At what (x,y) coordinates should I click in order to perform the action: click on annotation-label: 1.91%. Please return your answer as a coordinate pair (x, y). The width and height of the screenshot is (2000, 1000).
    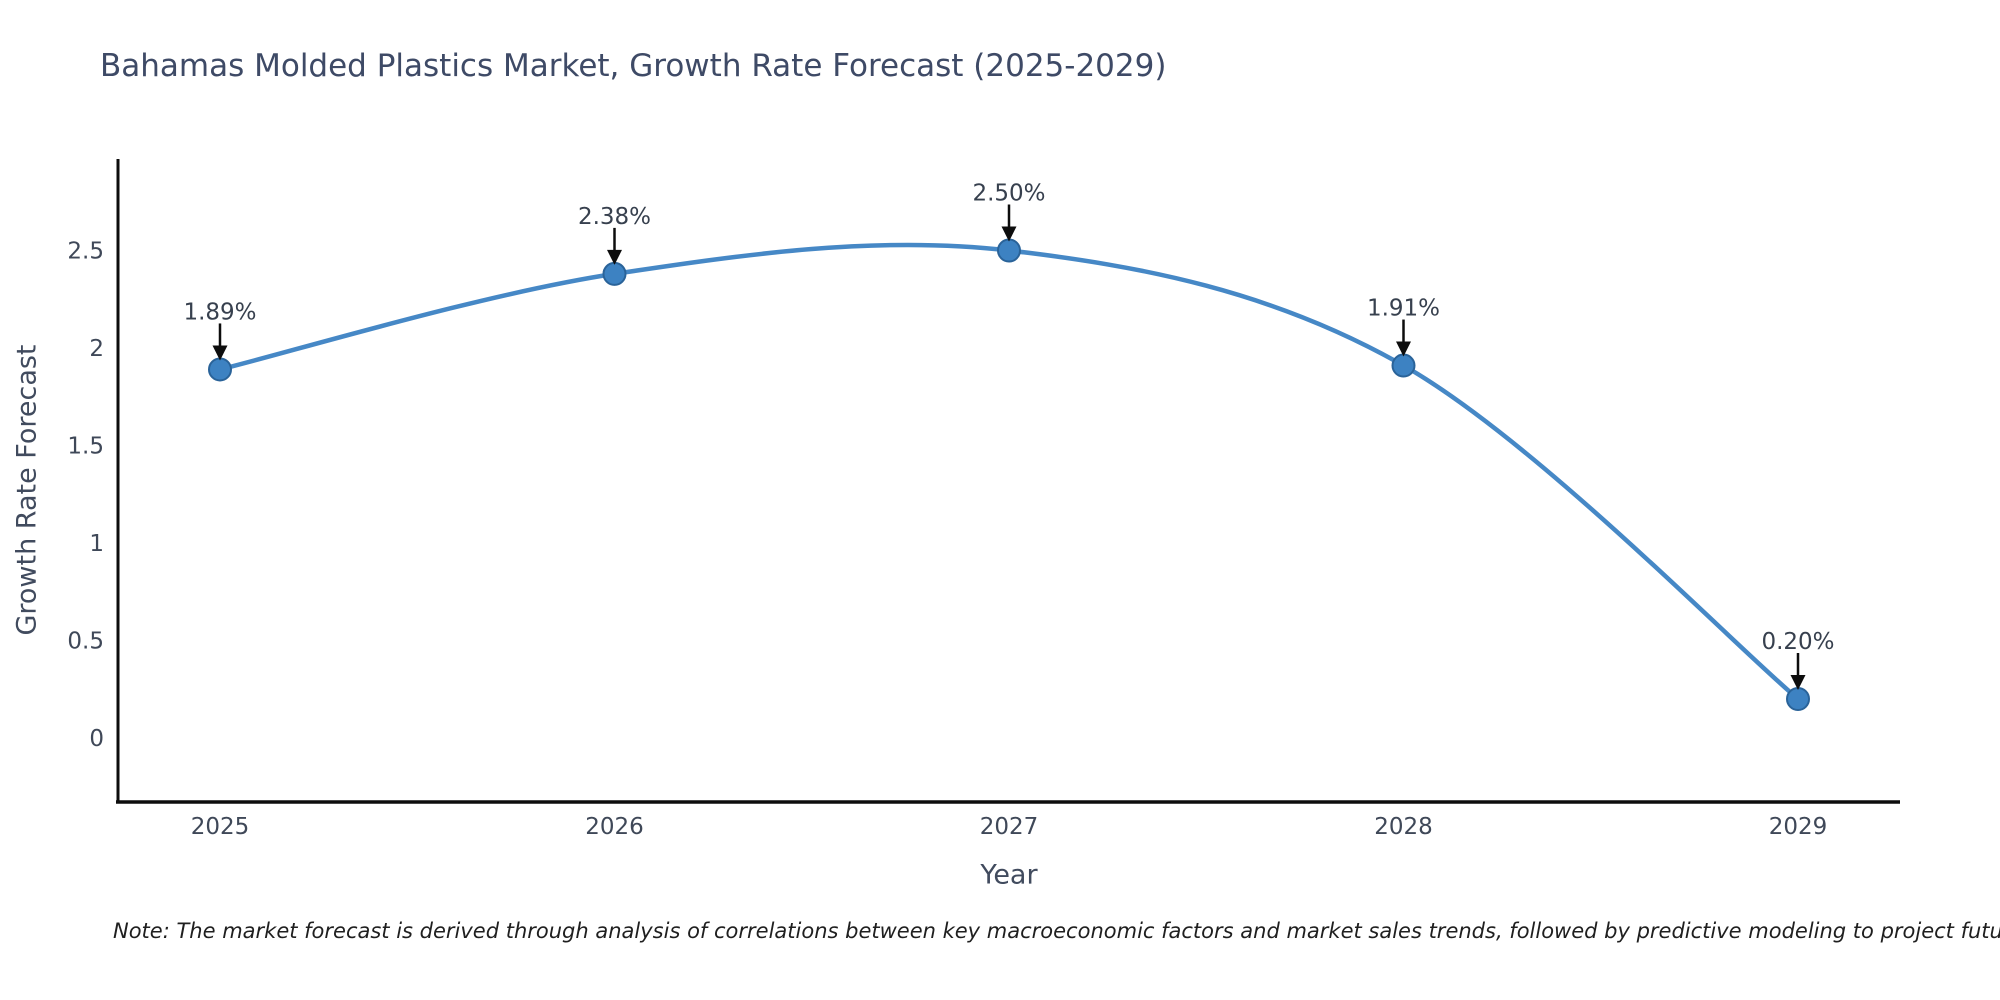
    Looking at the image, I should click on (1403, 309).